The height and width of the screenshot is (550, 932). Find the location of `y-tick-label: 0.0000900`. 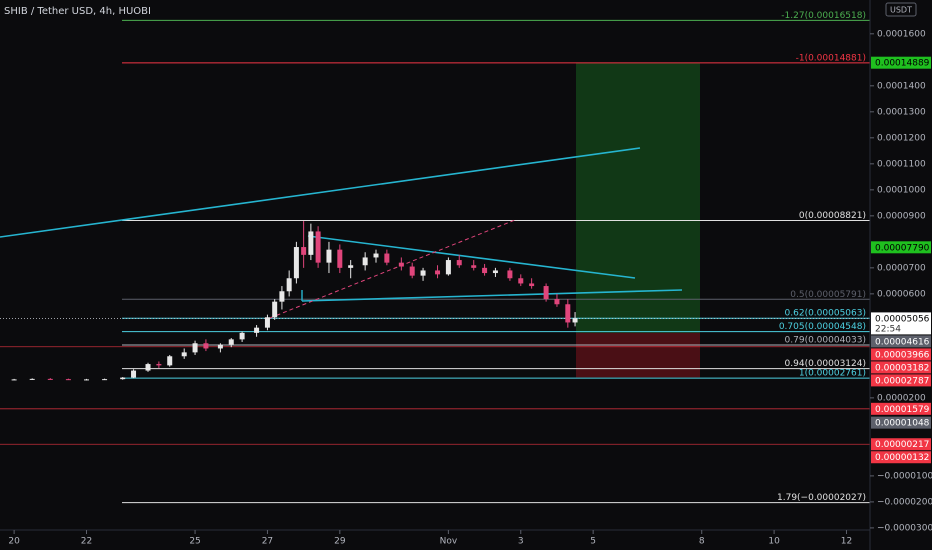

y-tick-label: 0.0000900 is located at coordinates (901, 216).